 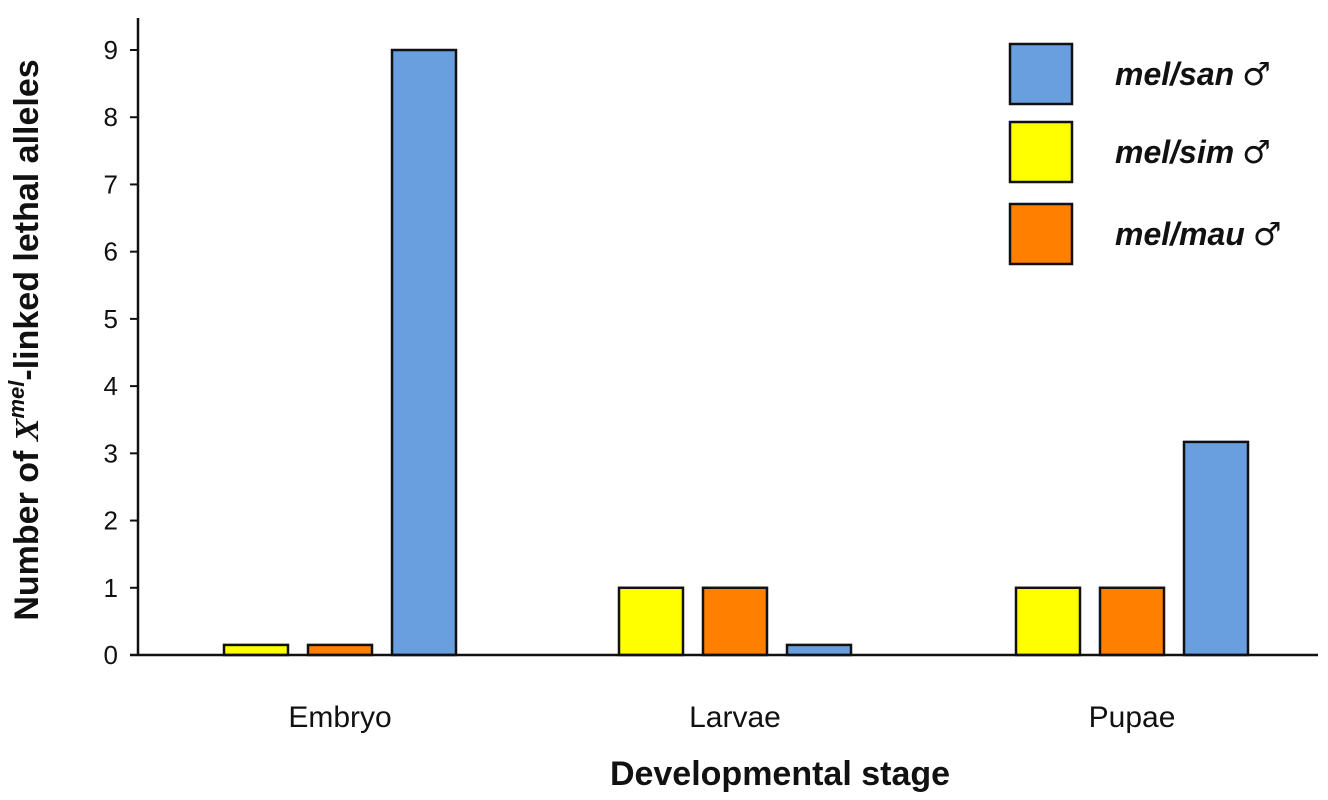 I want to click on y-tick-label: 9, so click(x=111, y=50).